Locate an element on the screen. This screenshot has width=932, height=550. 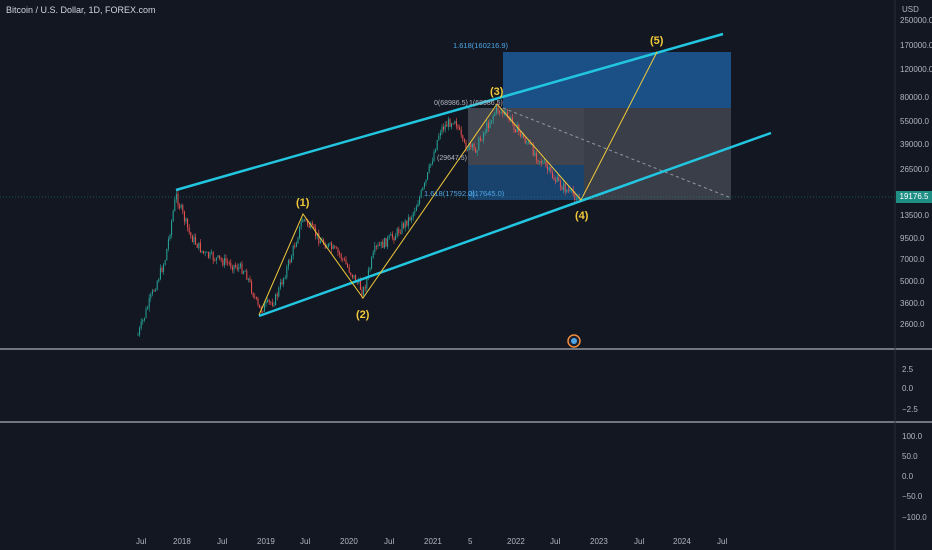
time-tick-label: 2018 is located at coordinates (182, 541).